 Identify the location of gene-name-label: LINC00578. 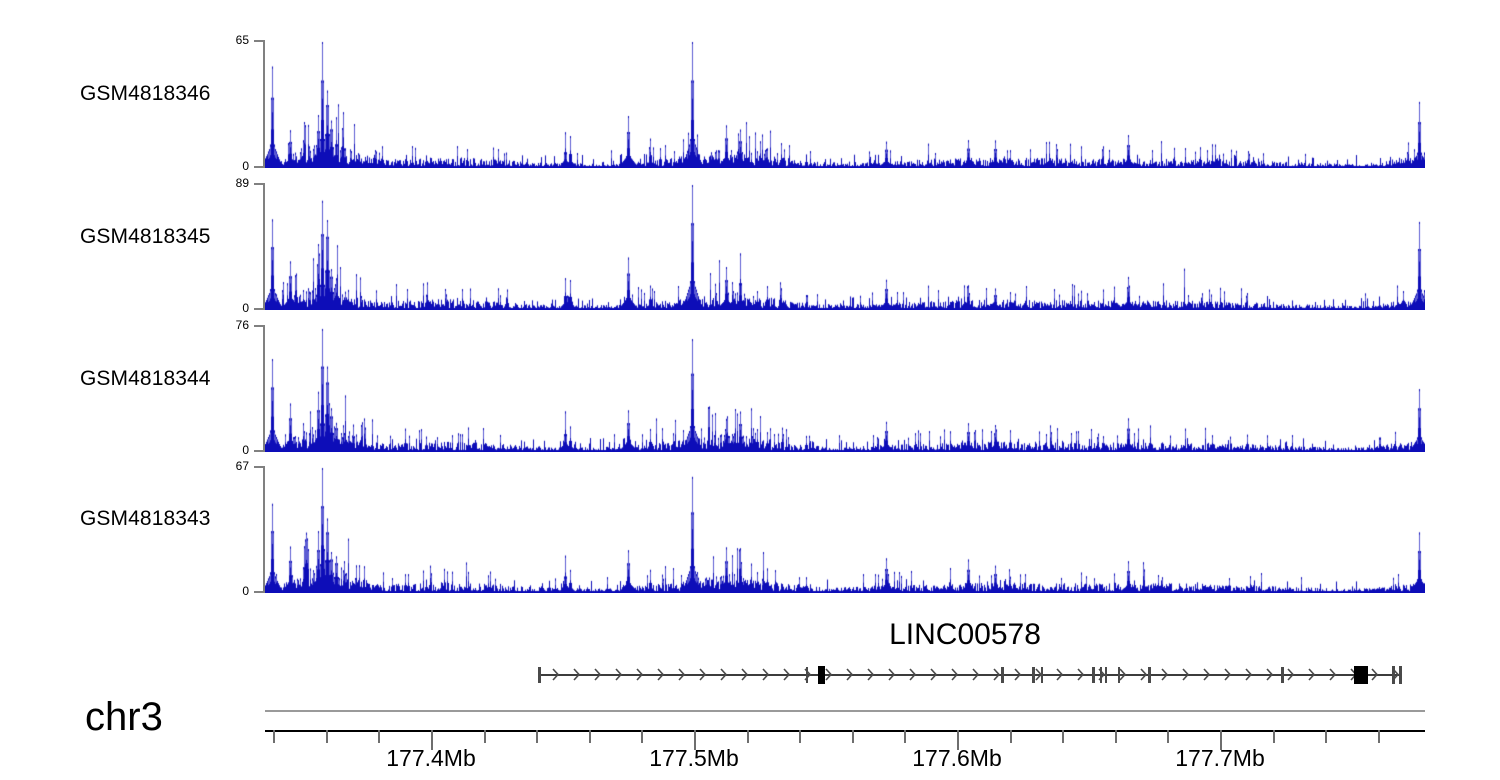
(965, 634).